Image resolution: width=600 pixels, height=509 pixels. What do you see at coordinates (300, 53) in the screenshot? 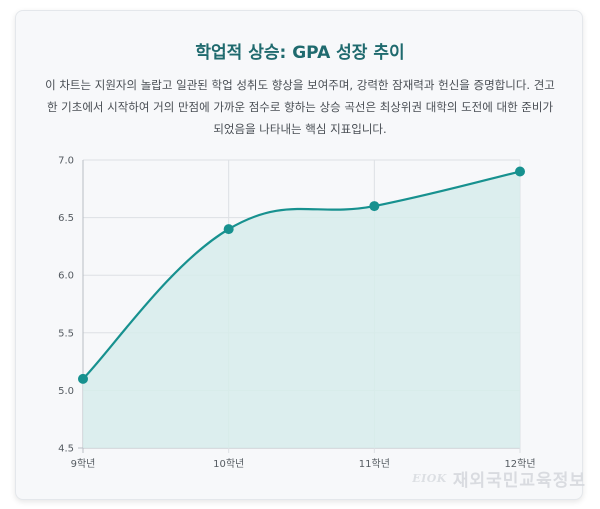
I see `chart-title: 학업적 상승: GPA 성장 추이` at bounding box center [300, 53].